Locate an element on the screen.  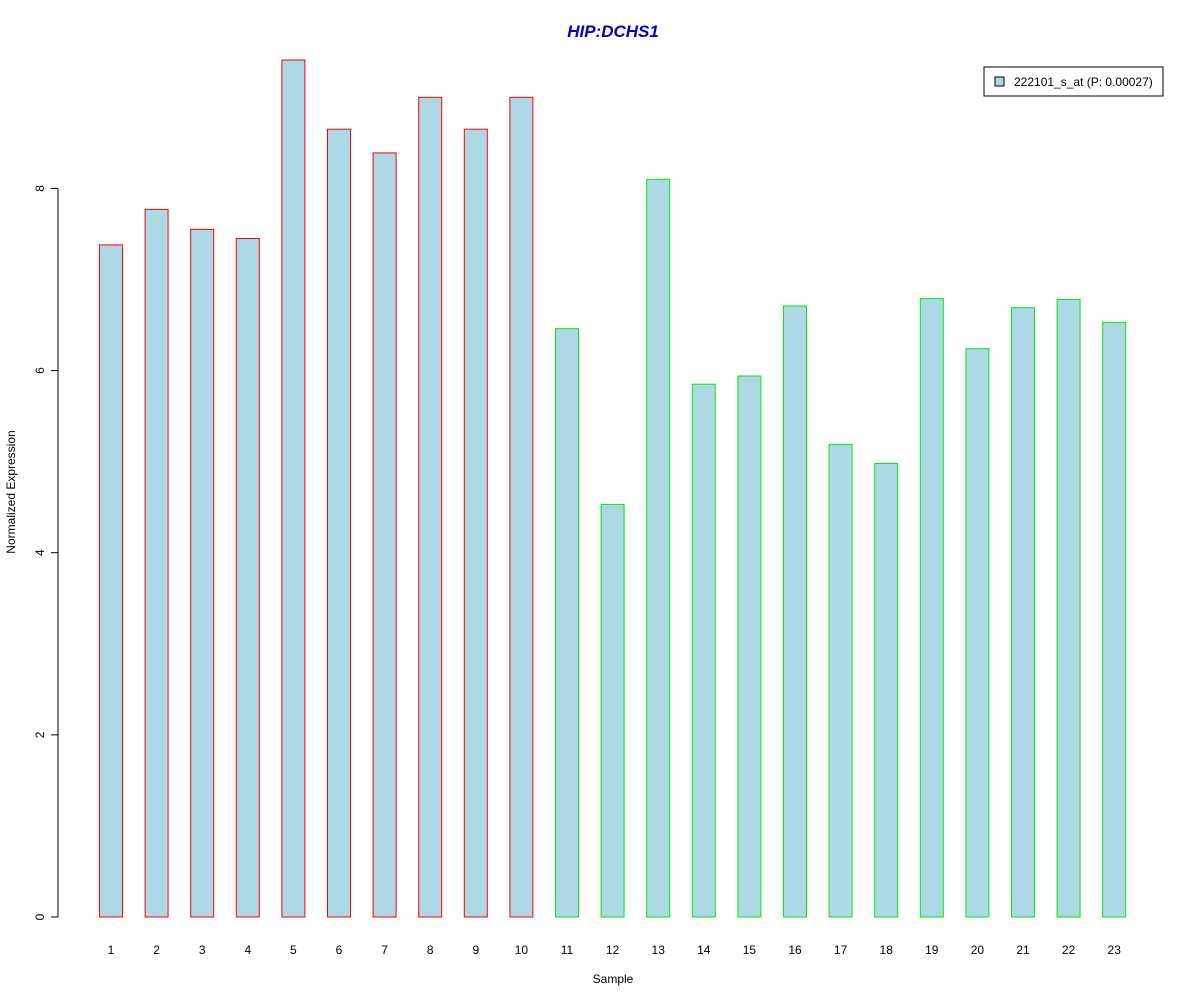
x-tick-label: 2 is located at coordinates (156, 950).